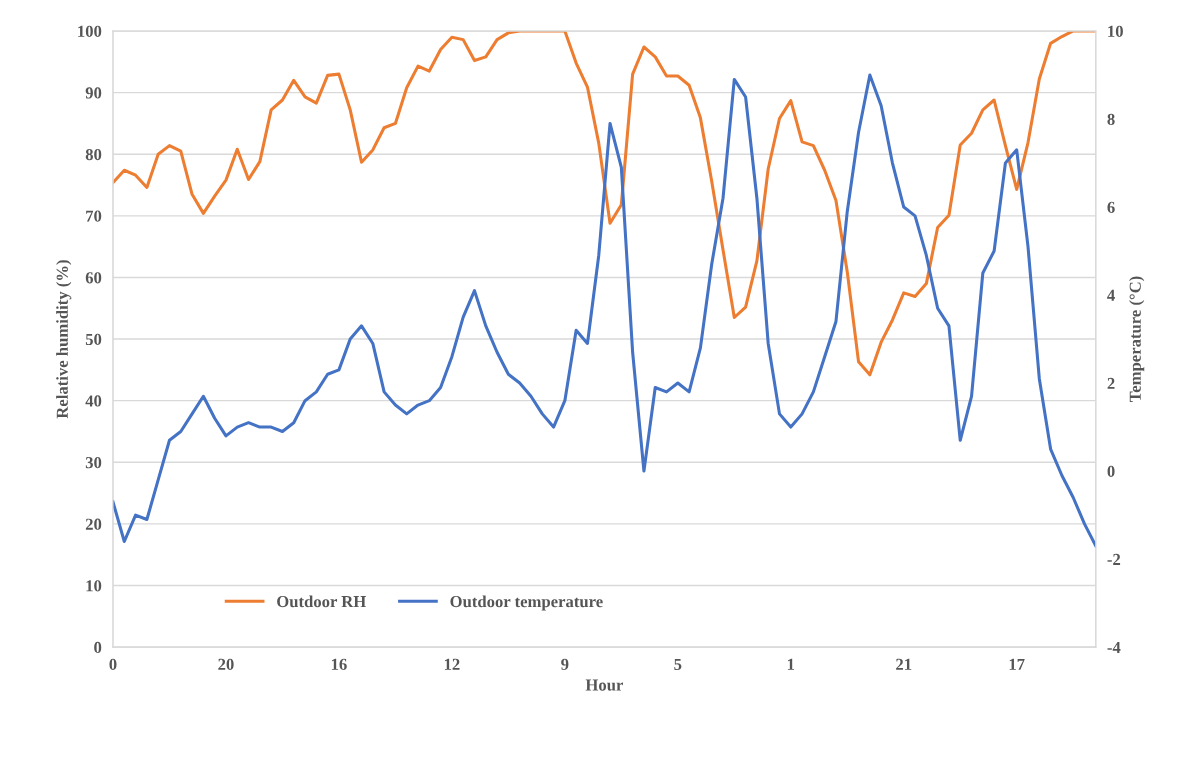  I want to click on y2-tick-label: -4, so click(1114, 647).